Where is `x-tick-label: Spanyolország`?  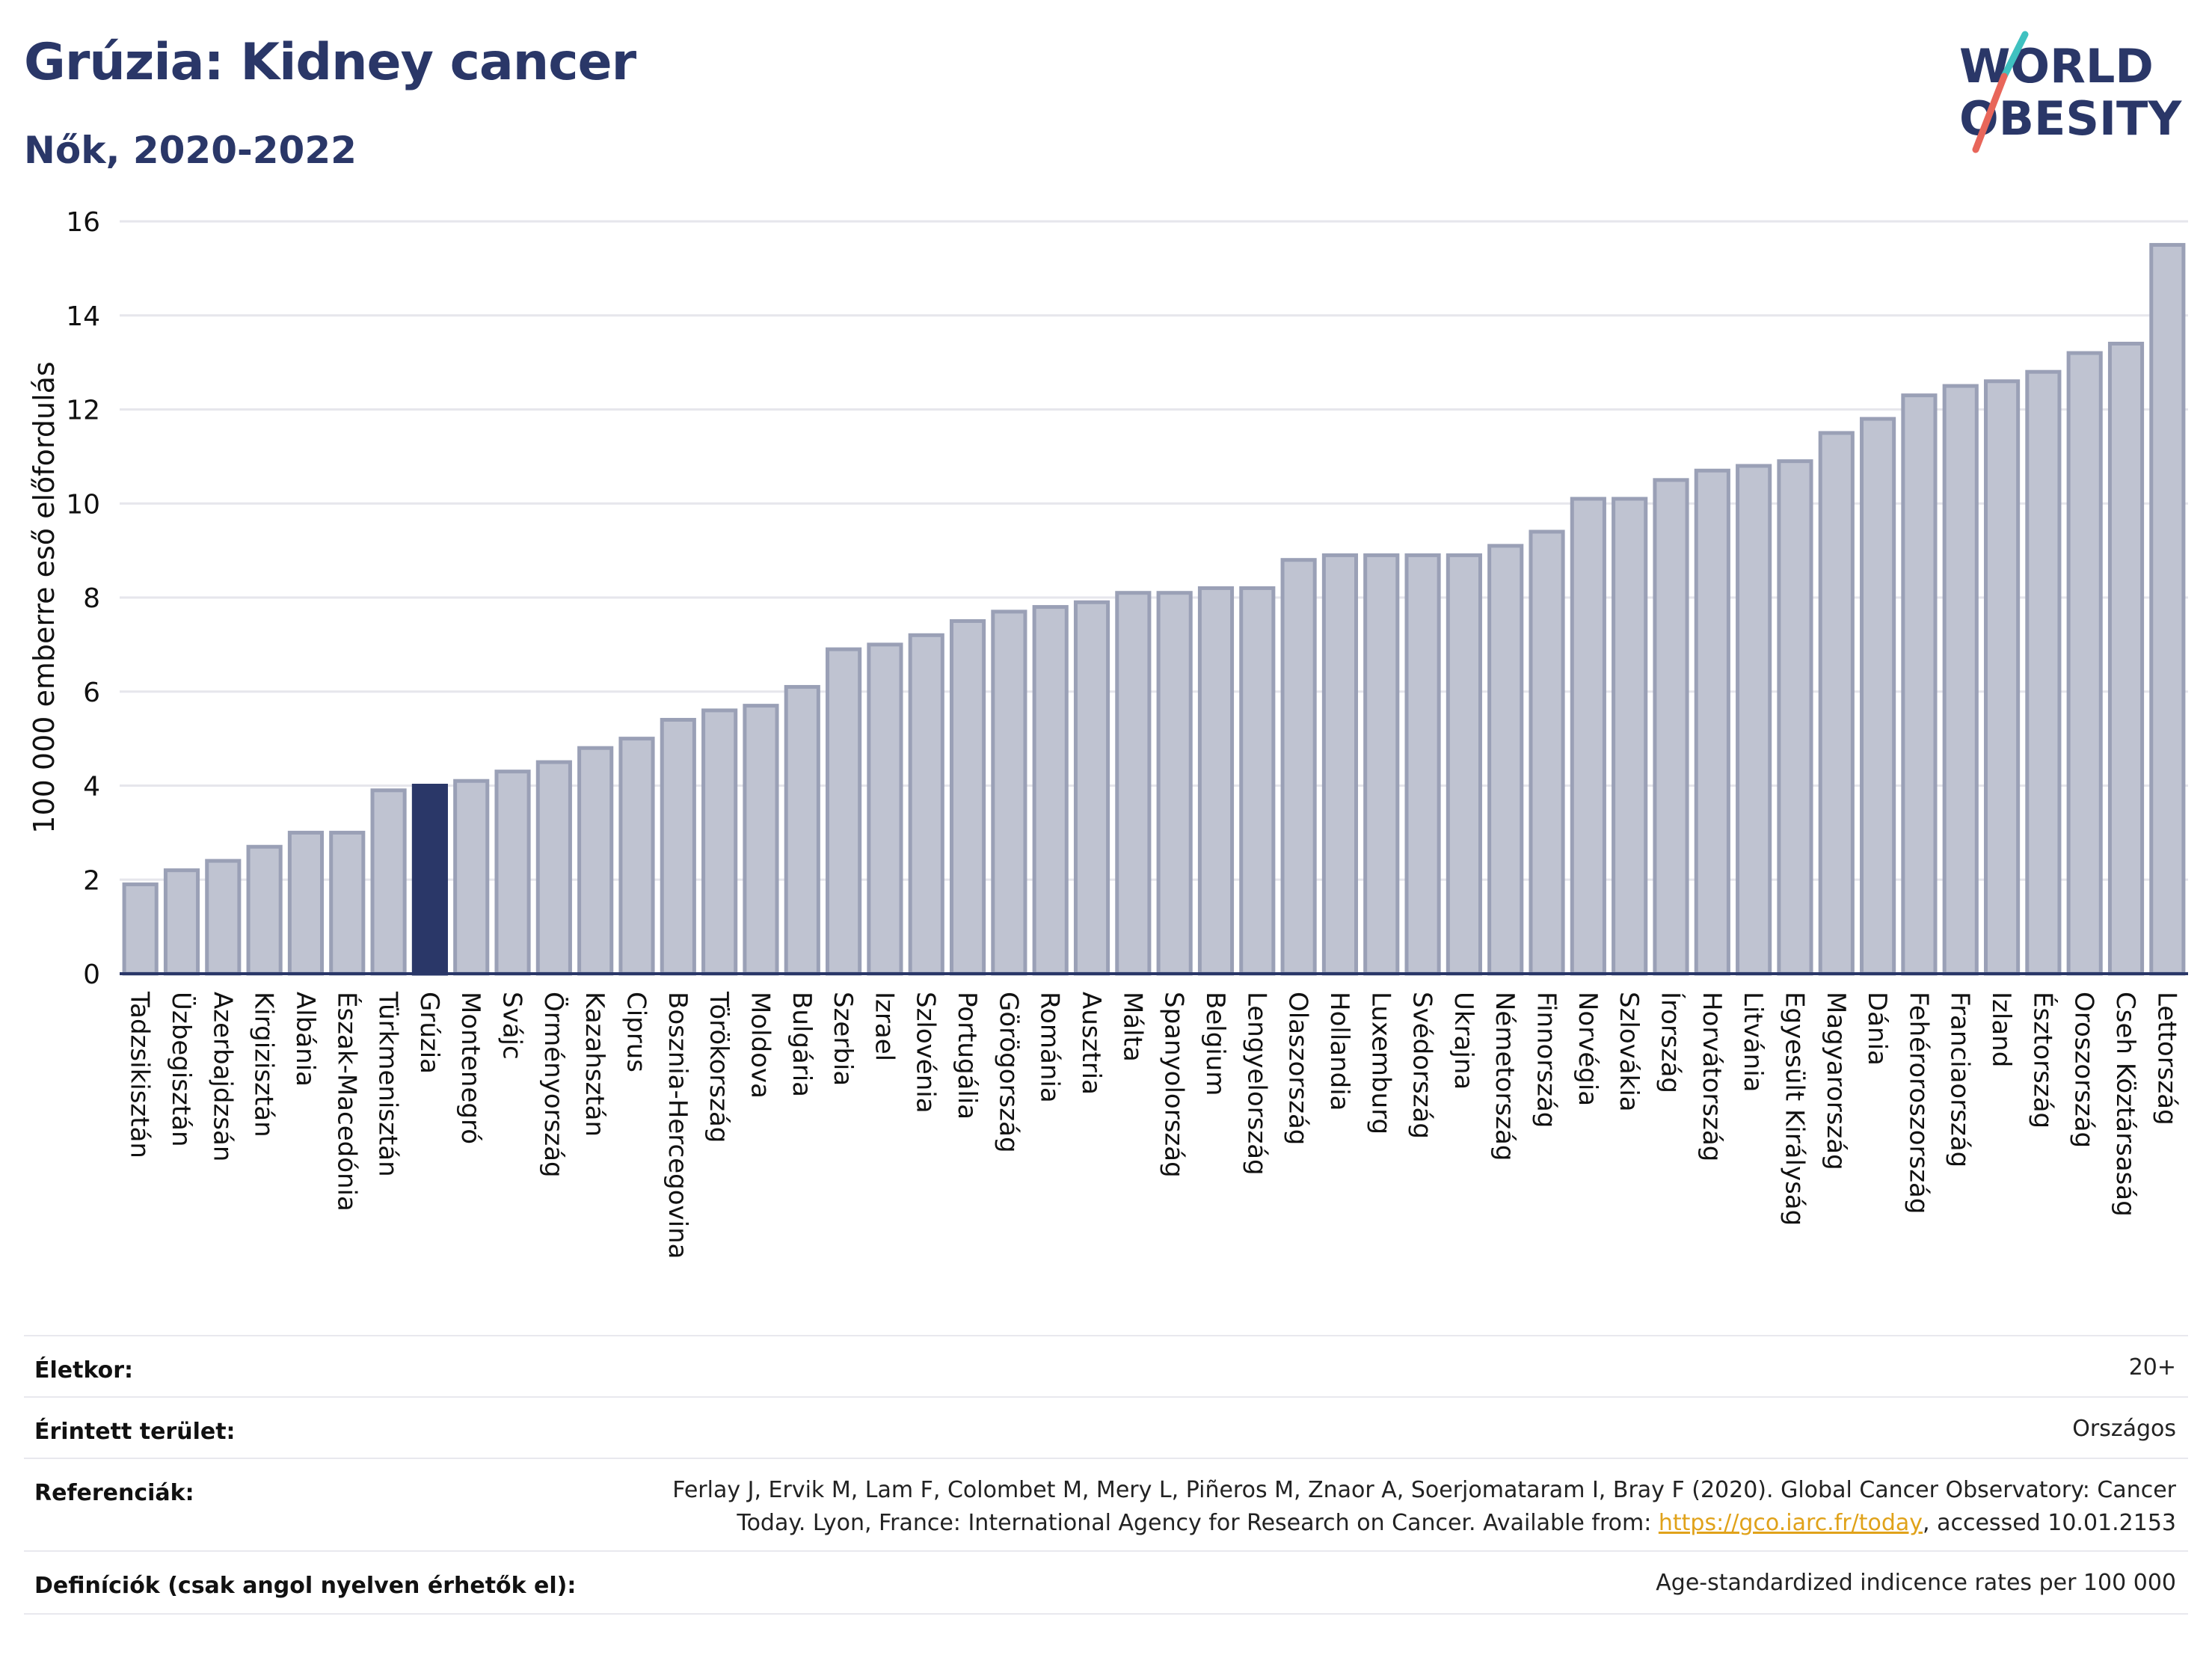
x-tick-label: Spanyolország is located at coordinates (1174, 1085).